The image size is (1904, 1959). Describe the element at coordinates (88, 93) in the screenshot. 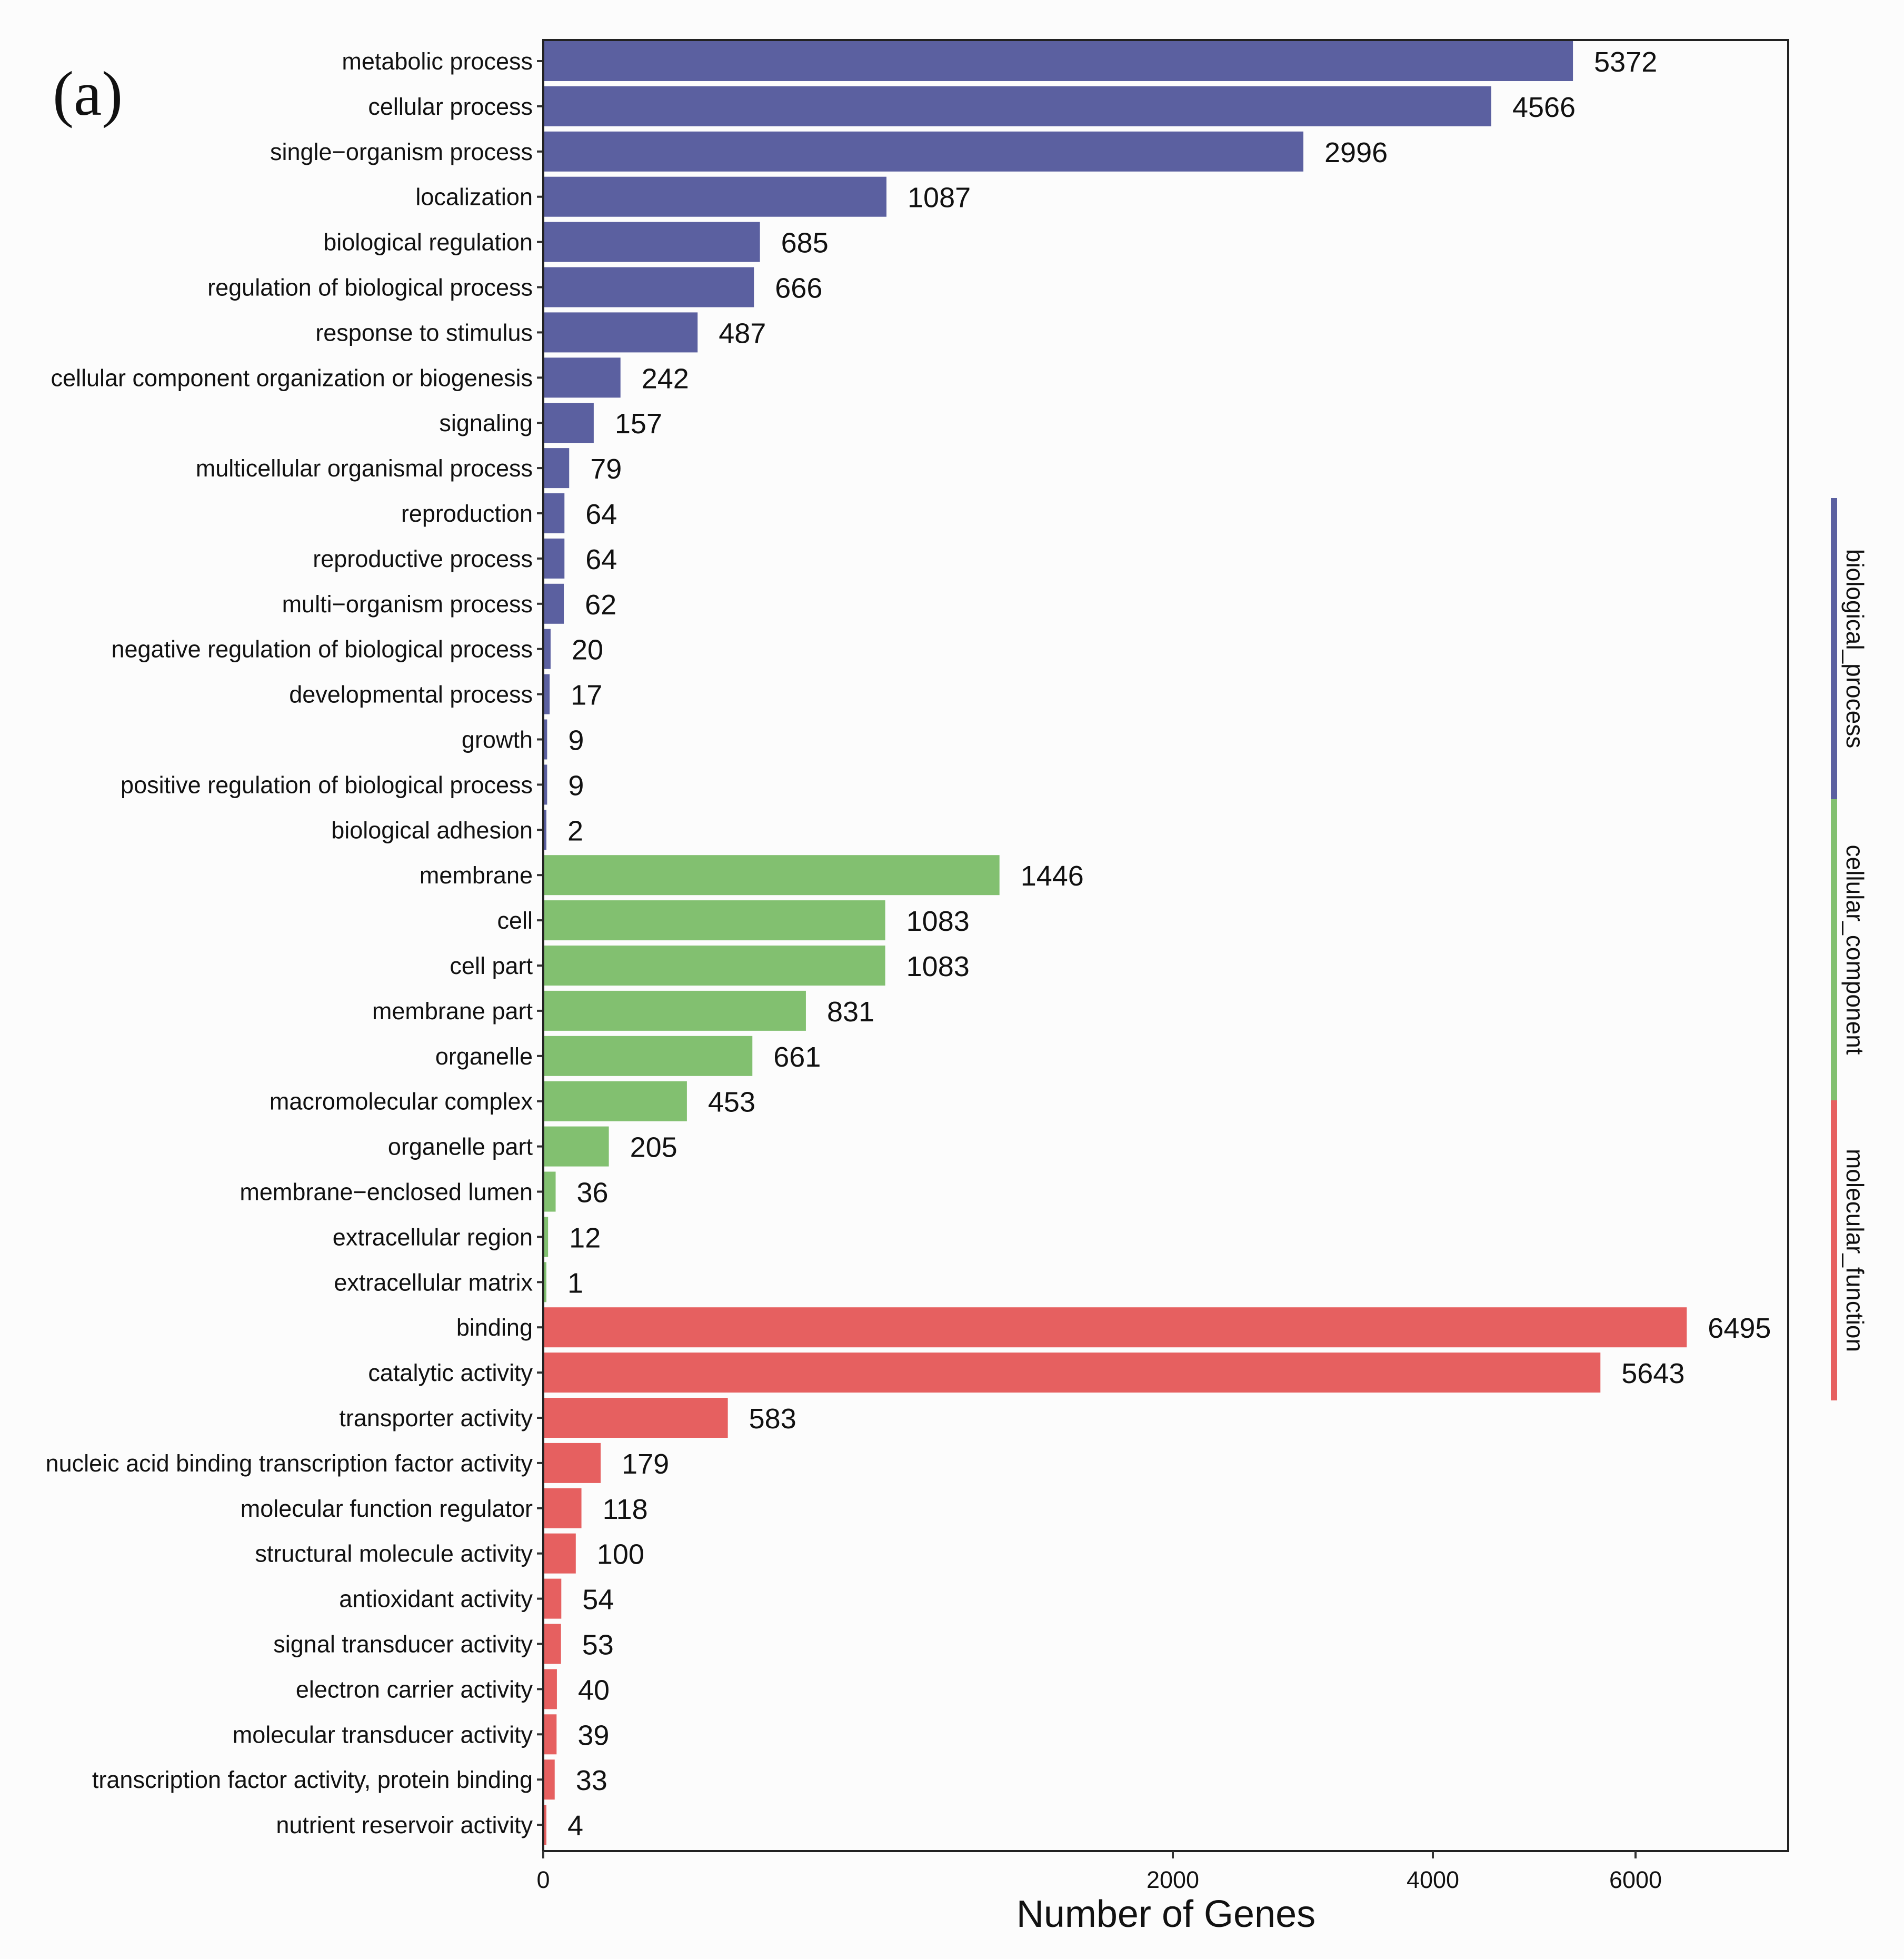

I see `panel-label: (a)` at that location.